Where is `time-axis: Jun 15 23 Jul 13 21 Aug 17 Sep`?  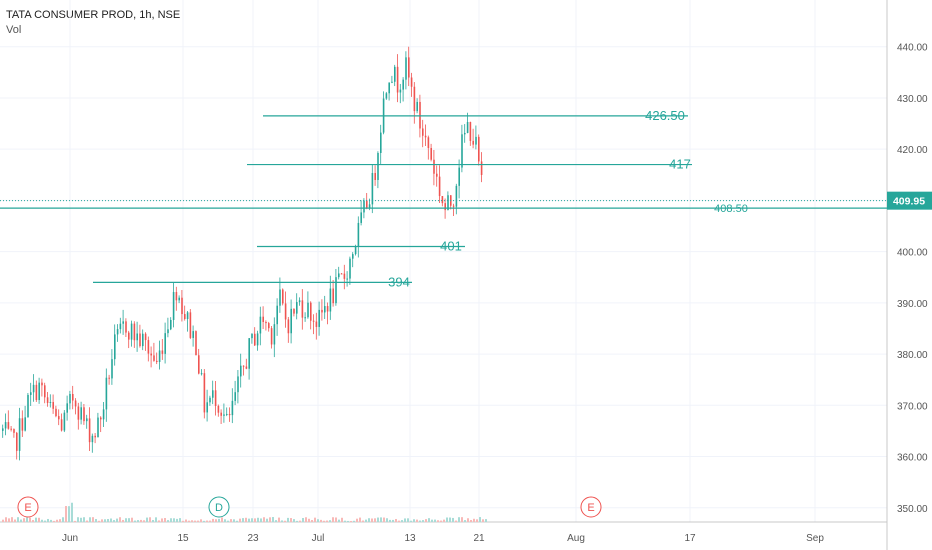
time-axis: Jun 15 23 Jul 13 21 Aug 17 Sep is located at coordinates (443, 538).